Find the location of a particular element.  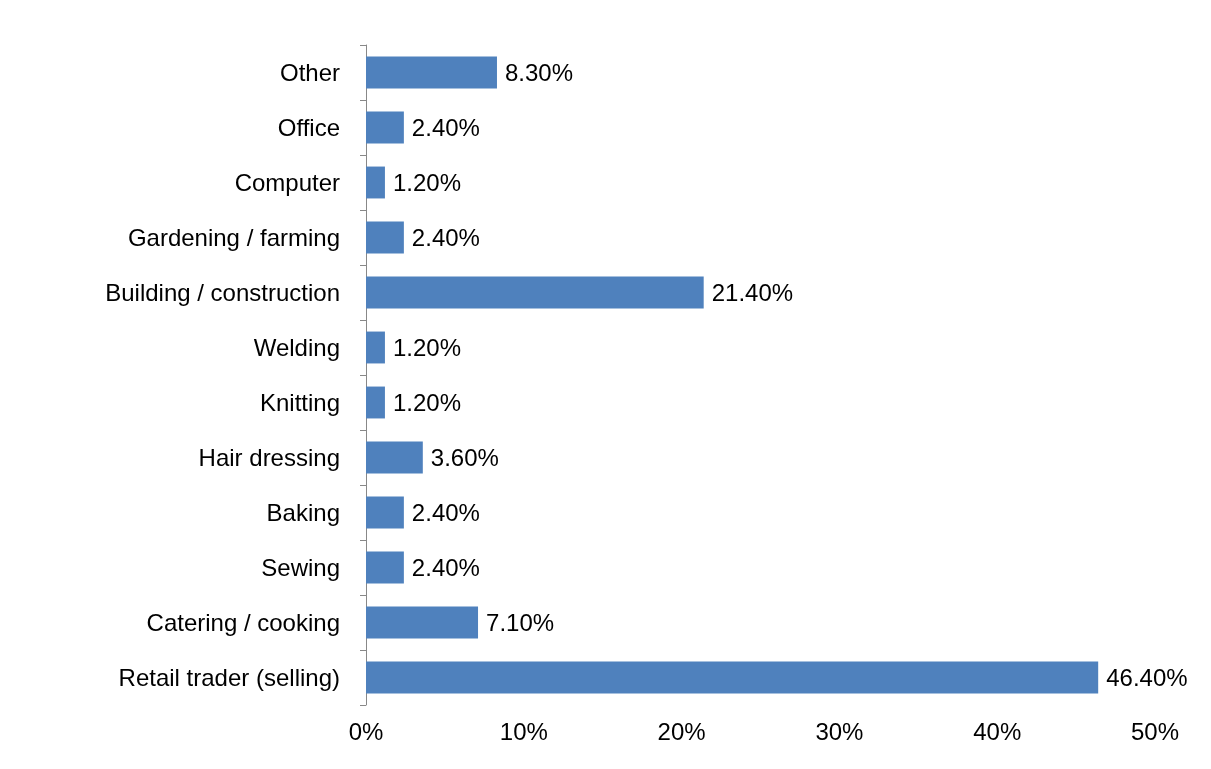

x-tick-label: 10% is located at coordinates (523, 731).